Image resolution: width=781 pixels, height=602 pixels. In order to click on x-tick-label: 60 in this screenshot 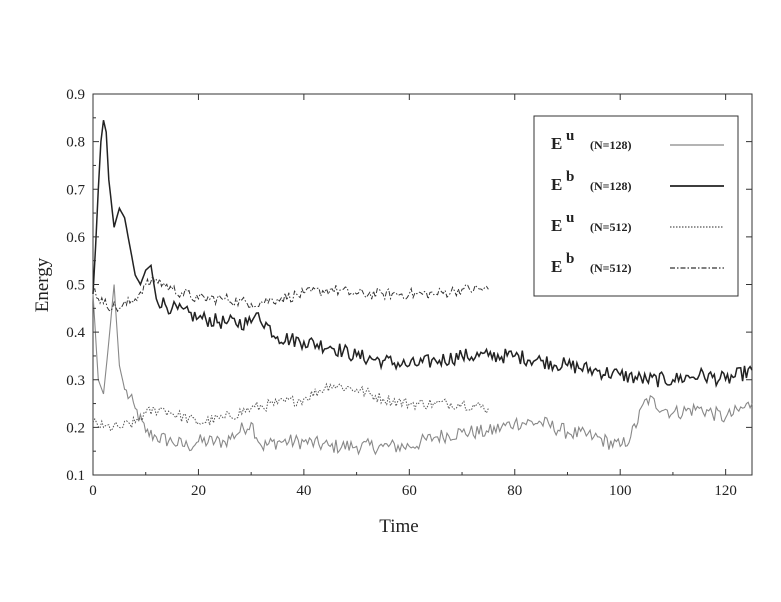, I will do `click(409, 491)`.